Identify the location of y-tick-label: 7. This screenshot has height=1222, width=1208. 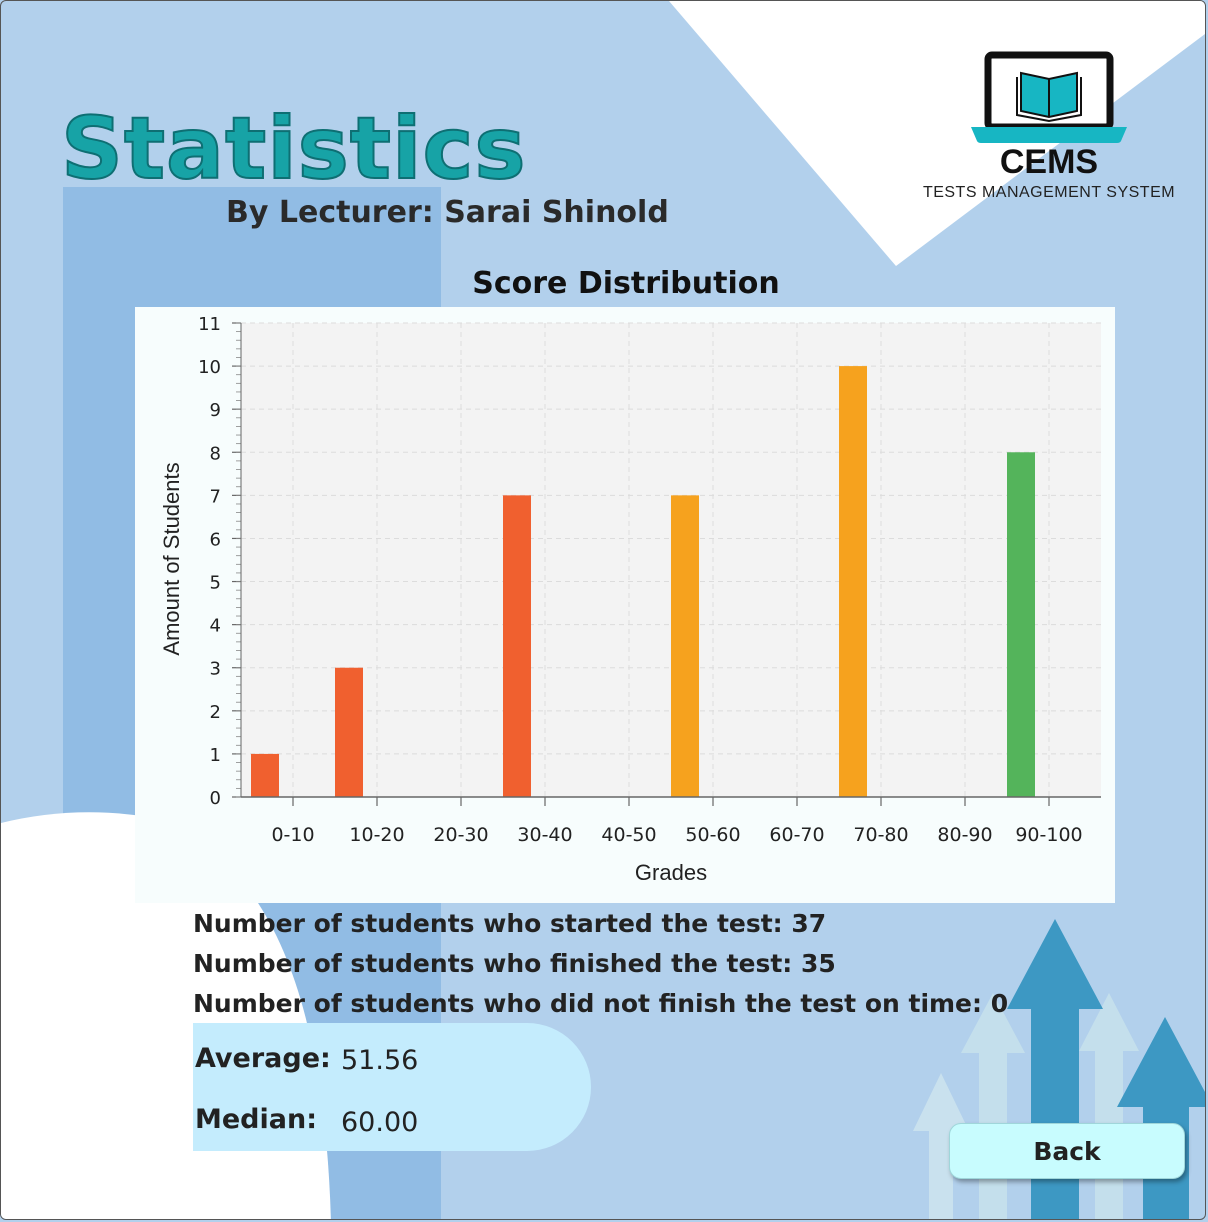
(215, 496).